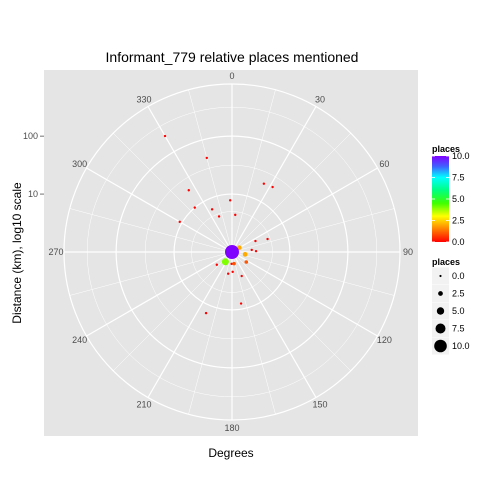 This screenshot has width=500, height=500. What do you see at coordinates (319, 404) in the screenshot?
I see `angle-tick-label: 150` at bounding box center [319, 404].